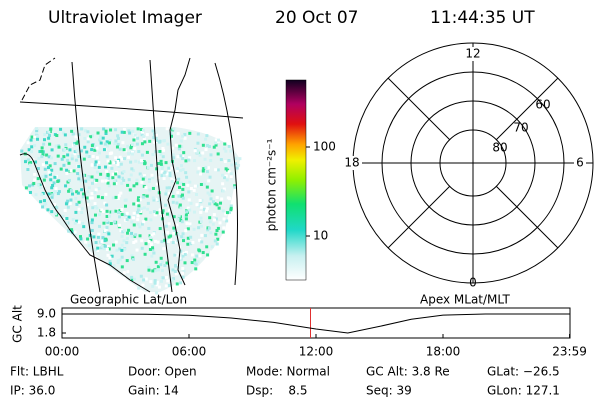 The width and height of the screenshot is (600, 400). I want to click on altitude-frame, so click(316, 323).